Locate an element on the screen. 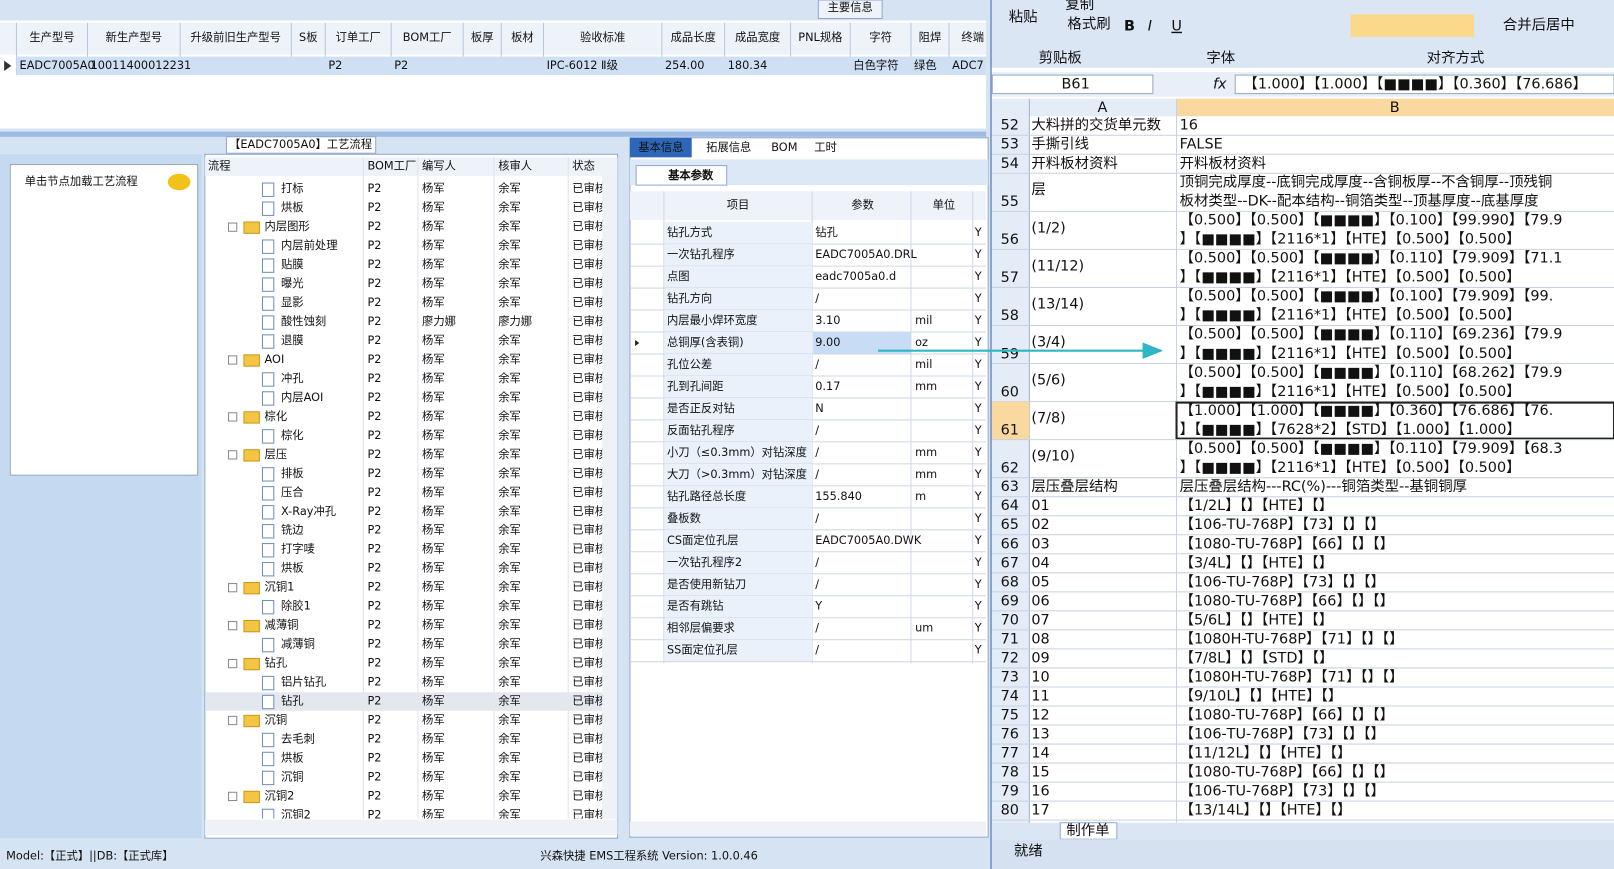 This screenshot has height=869, width=1614. cell-a: 10 is located at coordinates (1040, 677).